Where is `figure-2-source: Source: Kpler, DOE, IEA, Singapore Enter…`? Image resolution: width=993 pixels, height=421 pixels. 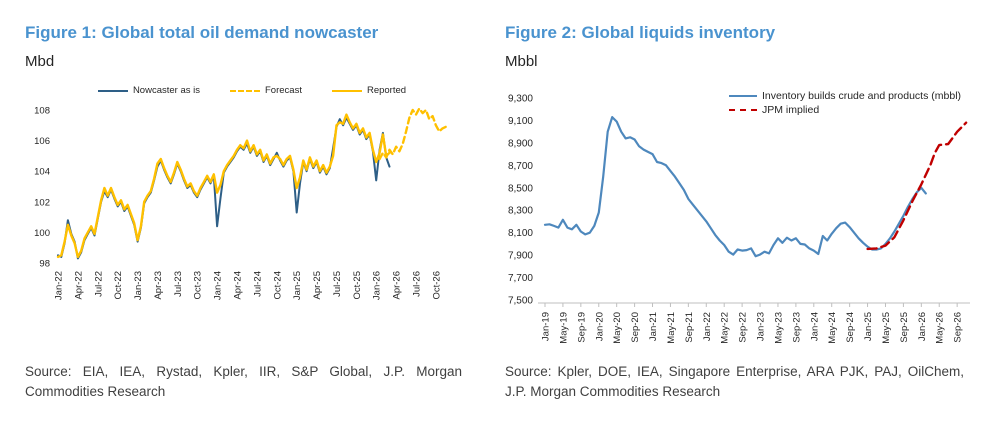 figure-2-source: Source: Kpler, DOE, IEA, Singapore Enter… is located at coordinates (734, 382).